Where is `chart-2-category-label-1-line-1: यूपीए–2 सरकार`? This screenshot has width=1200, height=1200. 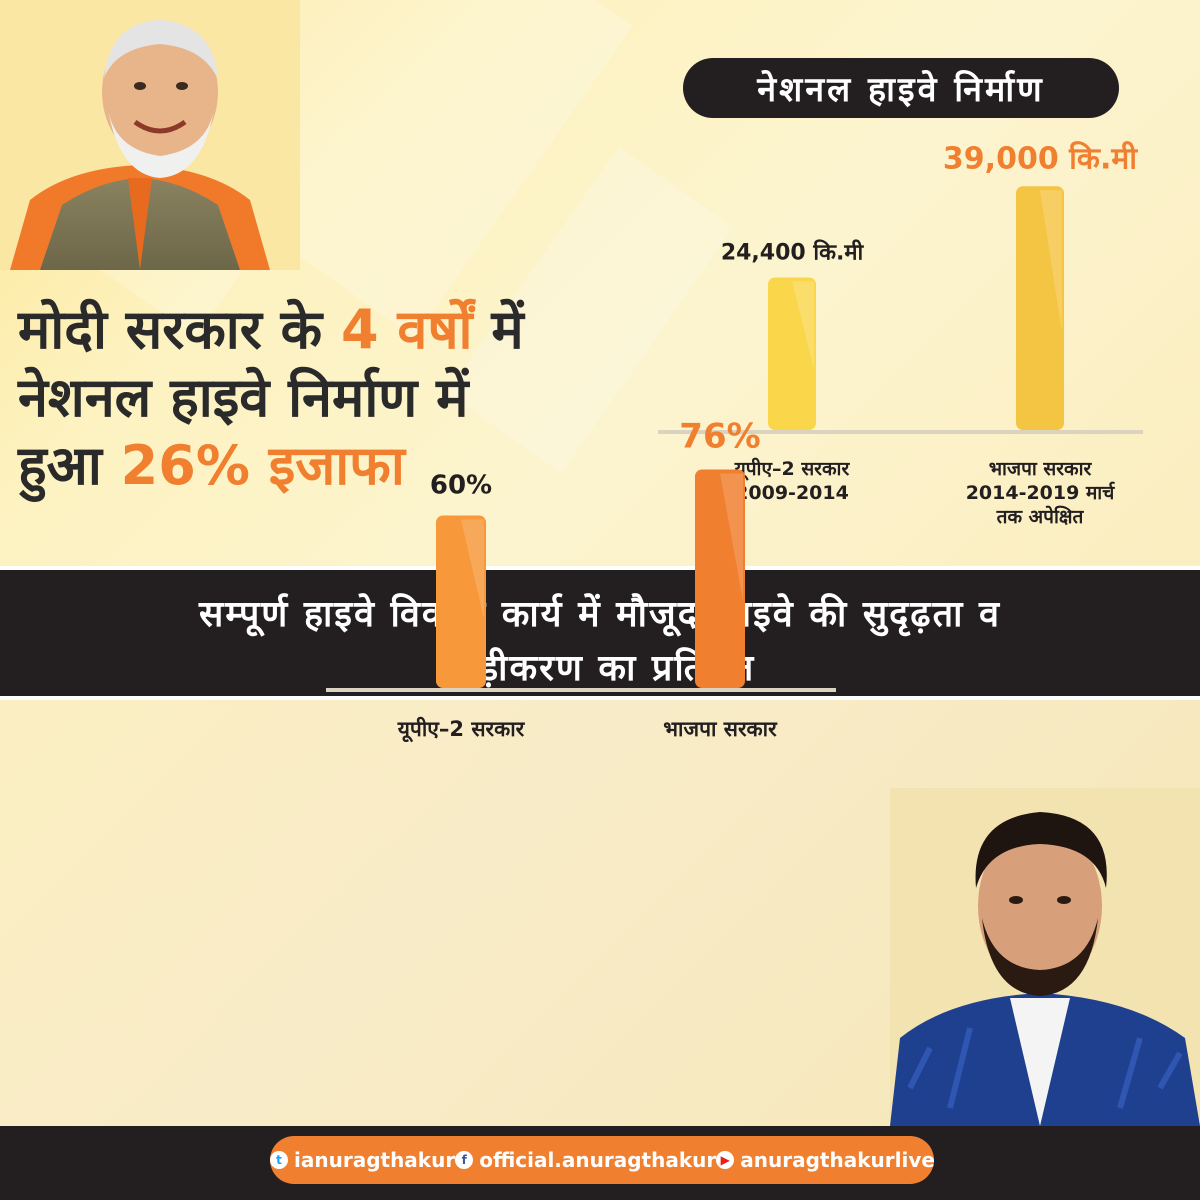 chart-2-category-label-1-line-1: यूपीए–2 सरकार is located at coordinates (461, 729).